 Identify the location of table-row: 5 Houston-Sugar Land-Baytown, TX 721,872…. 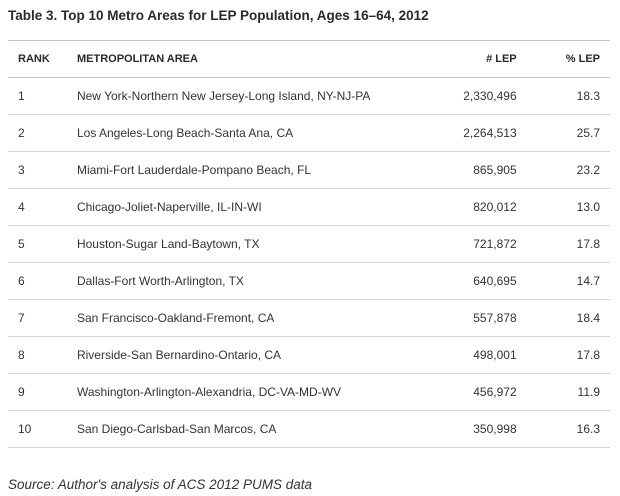
(309, 244).